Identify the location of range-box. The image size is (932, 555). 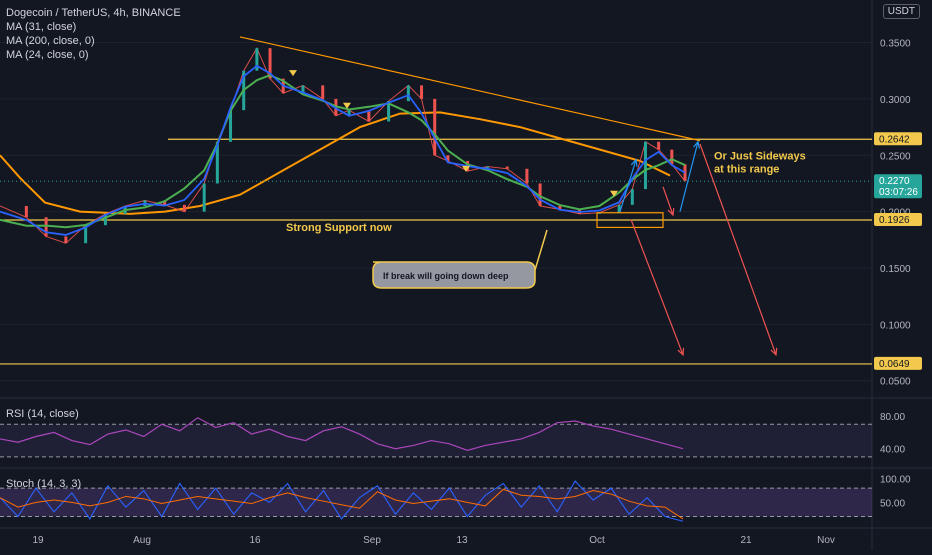
(630, 220).